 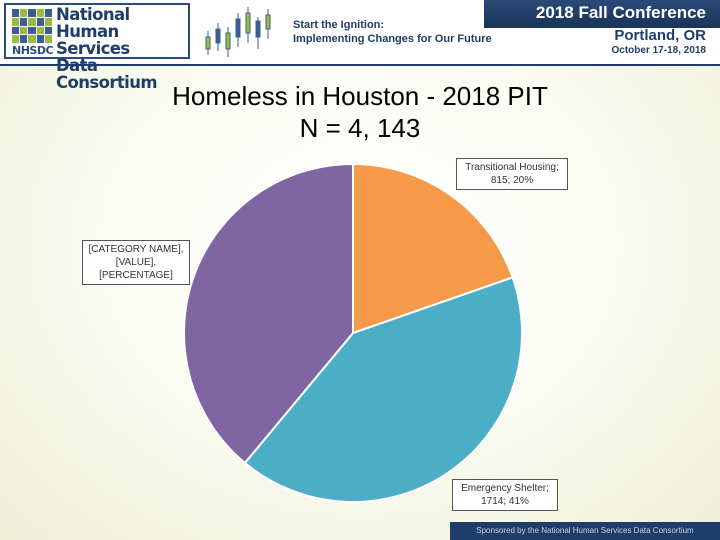 I want to click on slice-label-line: 815; 20%, so click(x=512, y=180).